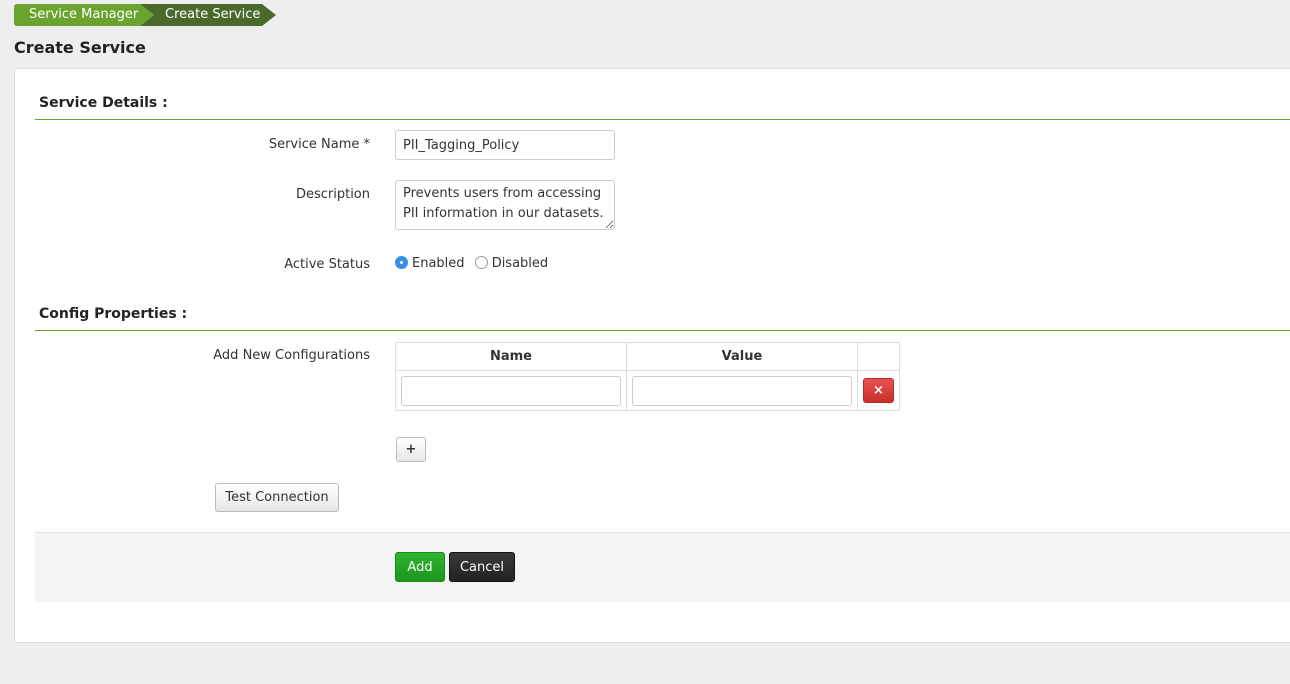  I want to click on remove-row-button: ×, so click(878, 390).